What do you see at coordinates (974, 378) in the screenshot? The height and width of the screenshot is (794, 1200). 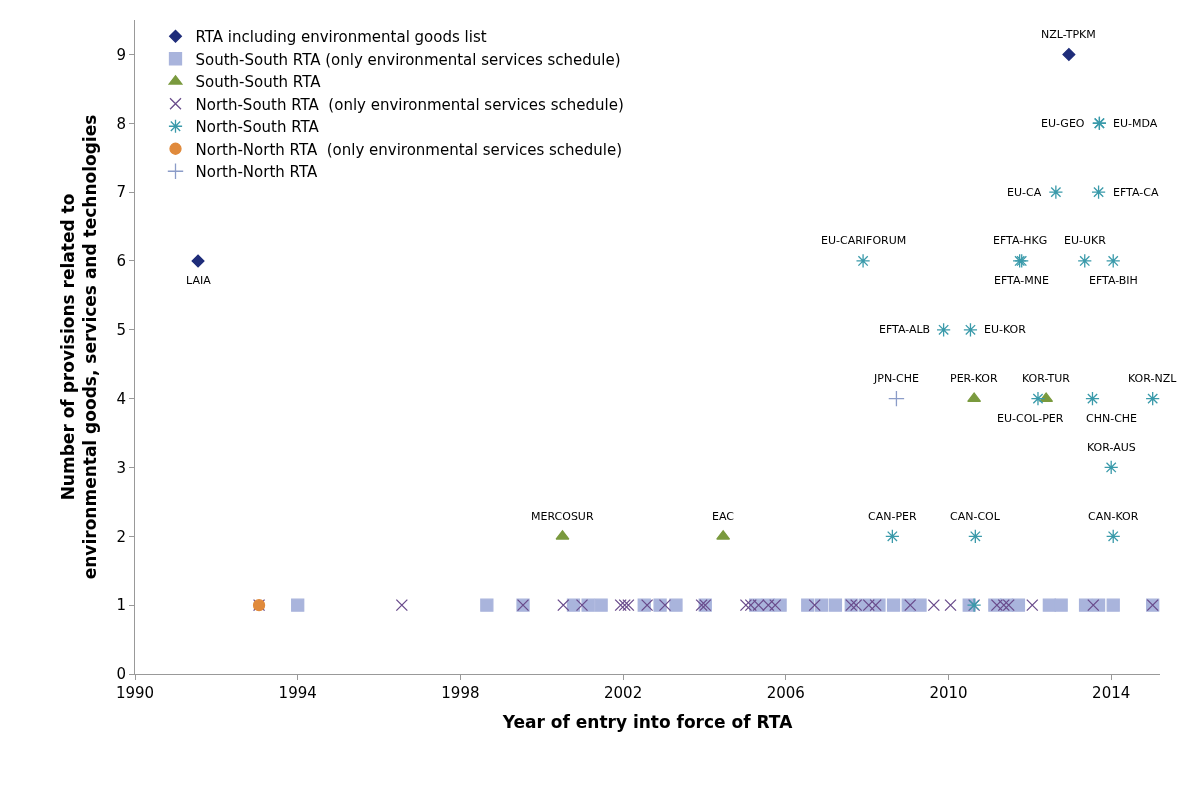 I see `annotation: PER-KOR` at bounding box center [974, 378].